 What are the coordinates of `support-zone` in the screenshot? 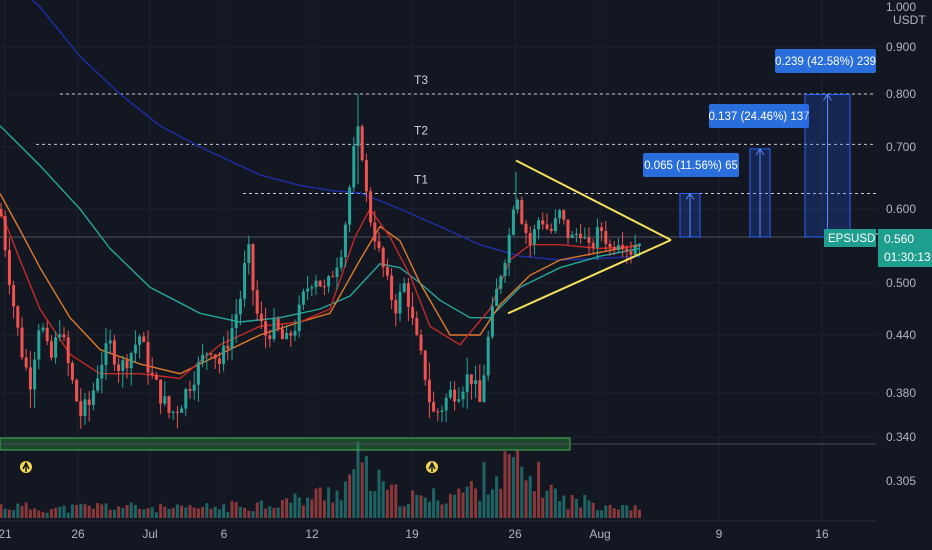 It's located at (438, 444).